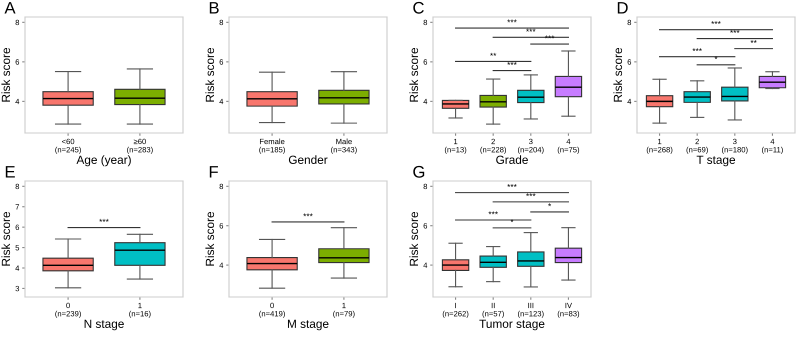  What do you see at coordinates (308, 159) in the screenshot?
I see `x-axis-title: Gender` at bounding box center [308, 159].